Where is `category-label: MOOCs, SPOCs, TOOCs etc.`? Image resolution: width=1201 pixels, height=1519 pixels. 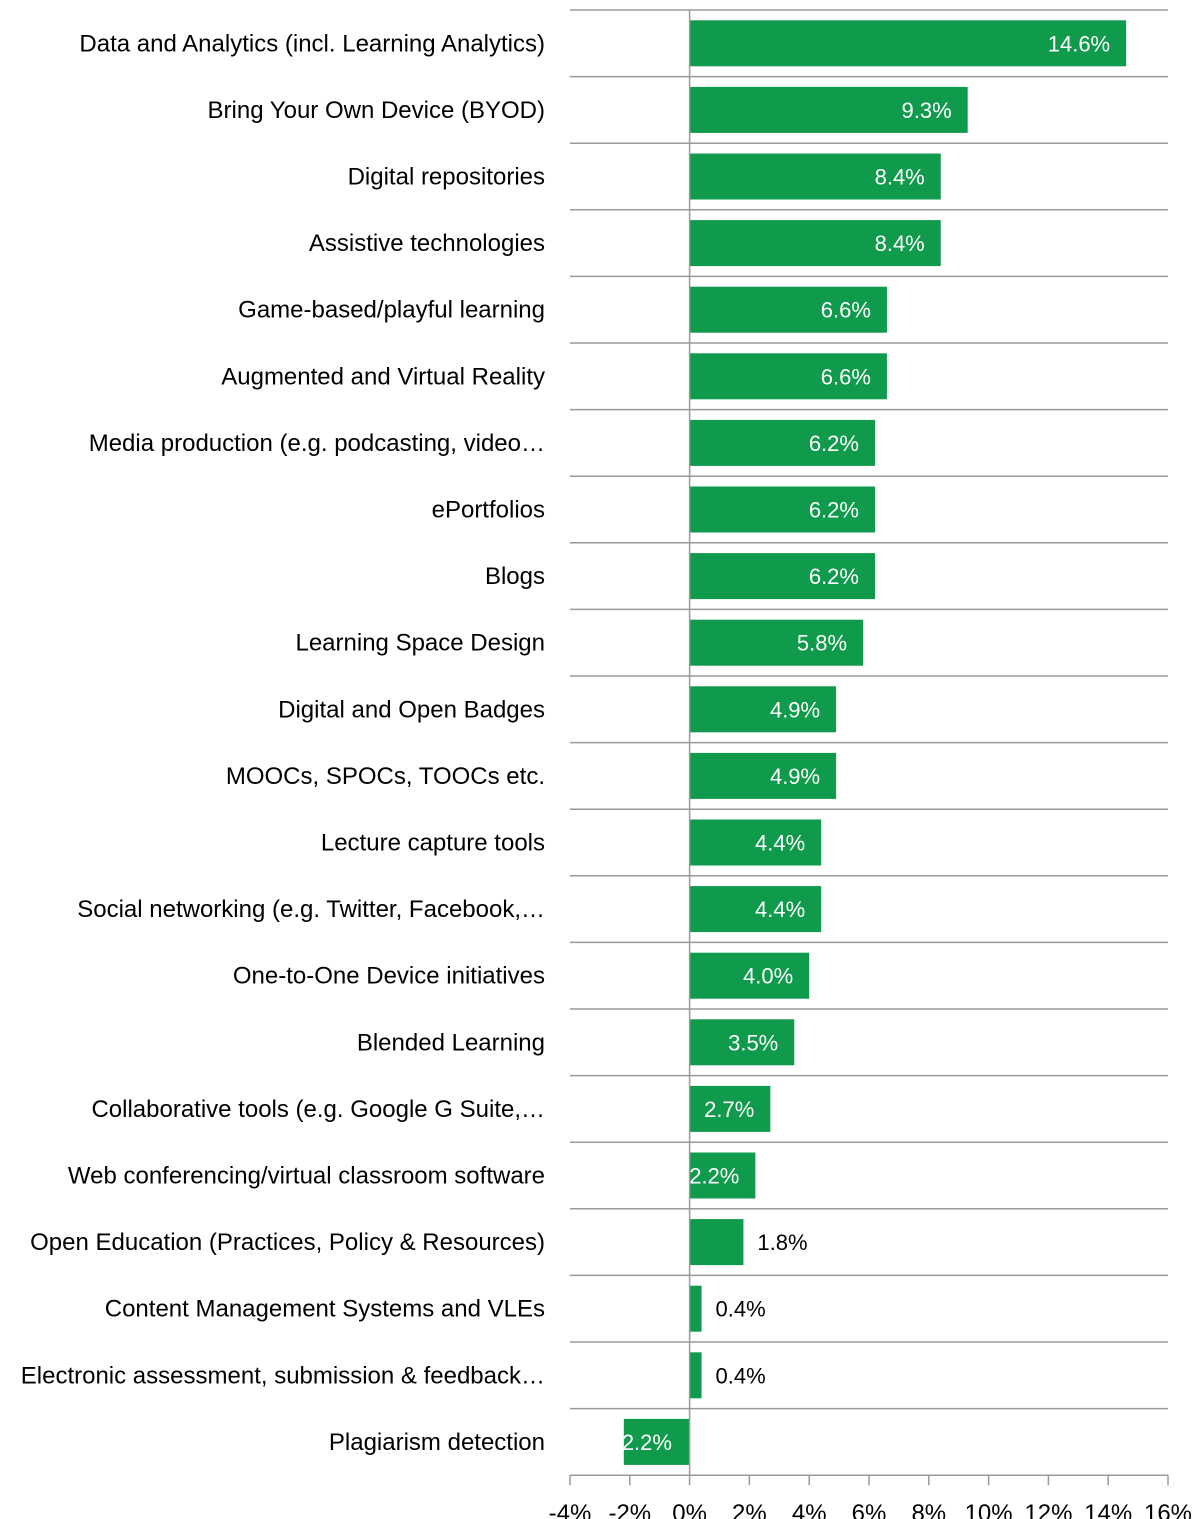
category-label: MOOCs, SPOCs, TOOCs etc. is located at coordinates (385, 776).